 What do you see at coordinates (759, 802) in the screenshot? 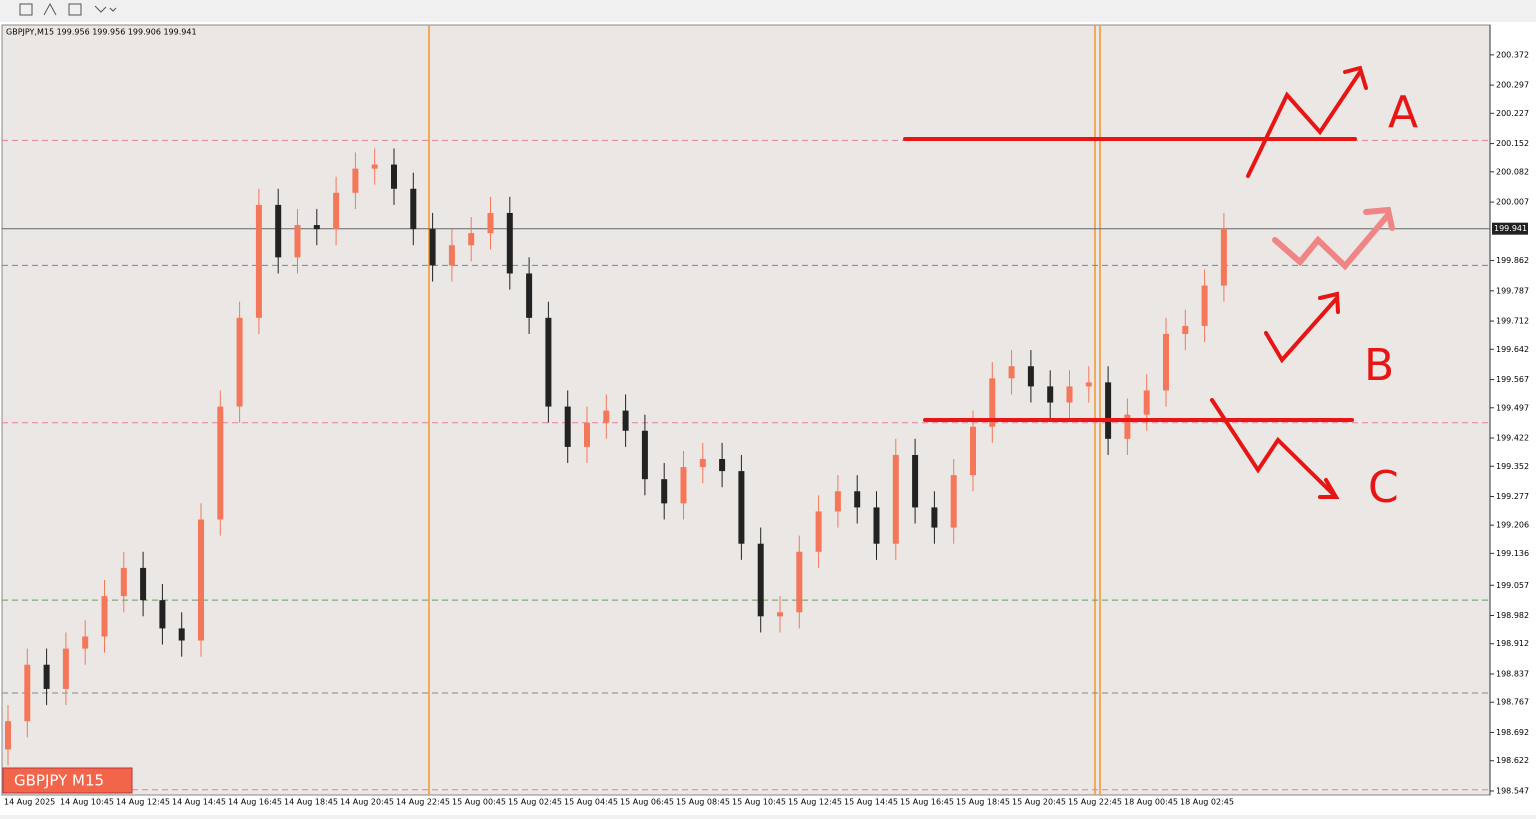
I see `x-tick-label: 15 Aug 10:45` at bounding box center [759, 802].